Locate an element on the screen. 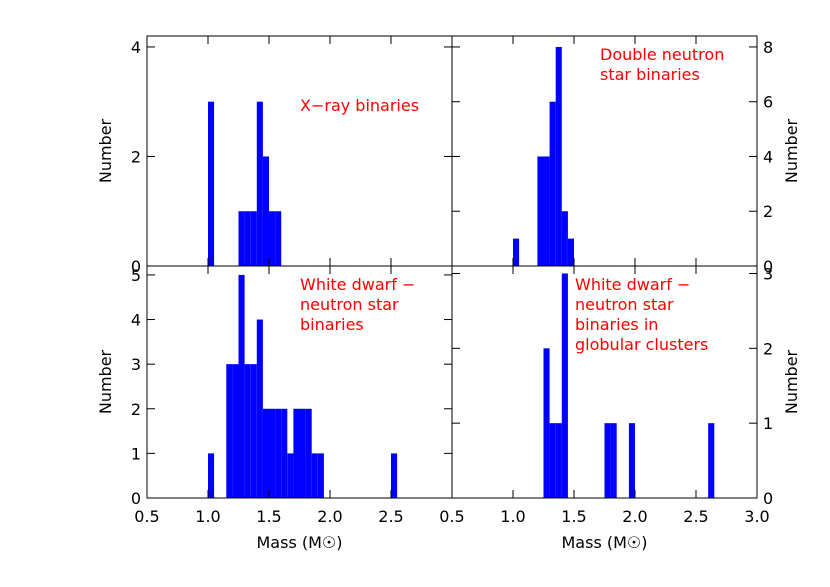 This screenshot has height=587, width=830. panel-annotation: globular clusters is located at coordinates (641, 344).